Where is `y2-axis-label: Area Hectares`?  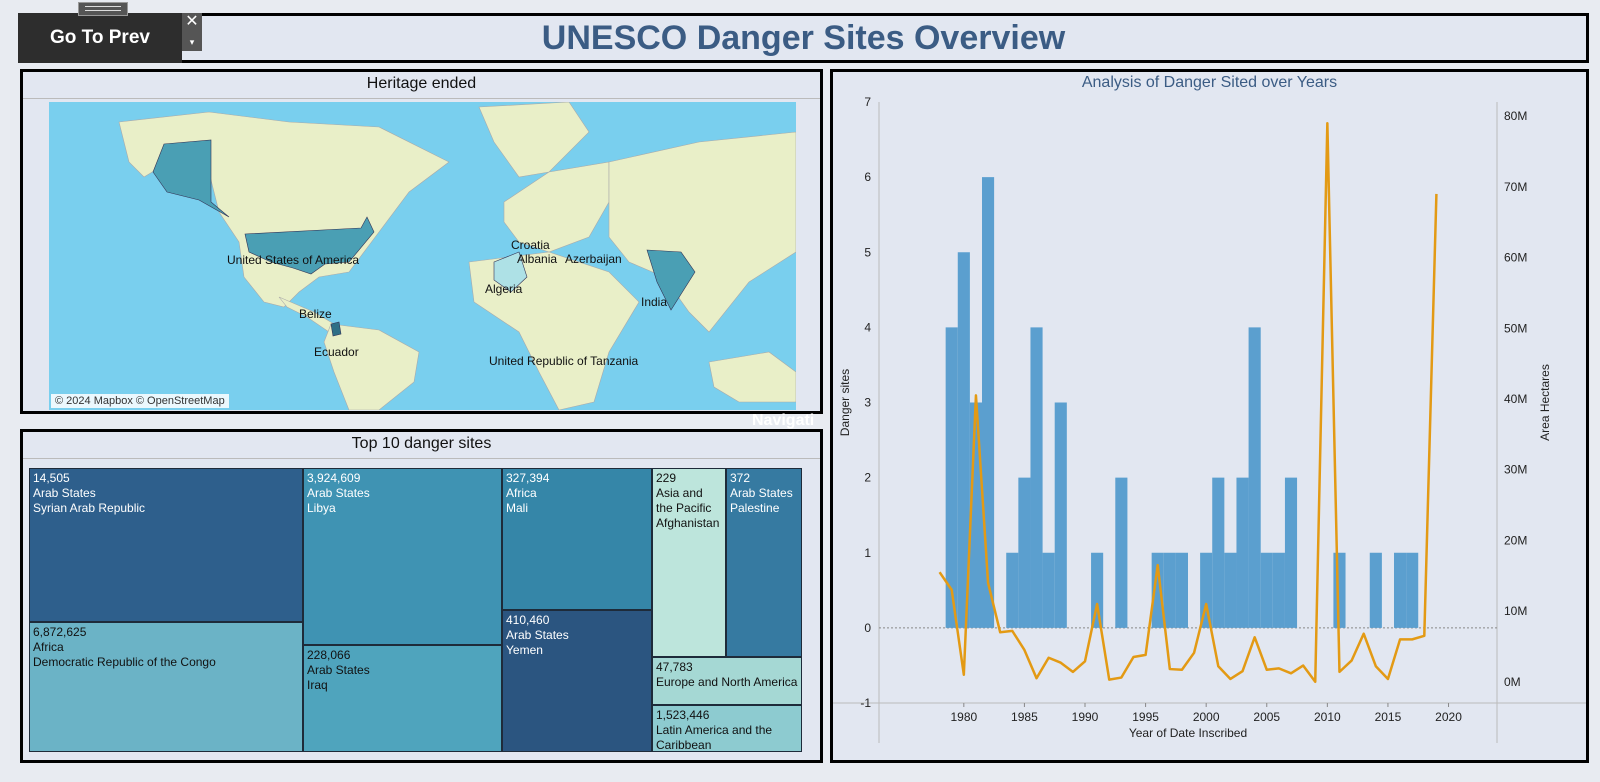
y2-axis-label: Area Hectares is located at coordinates (1545, 402).